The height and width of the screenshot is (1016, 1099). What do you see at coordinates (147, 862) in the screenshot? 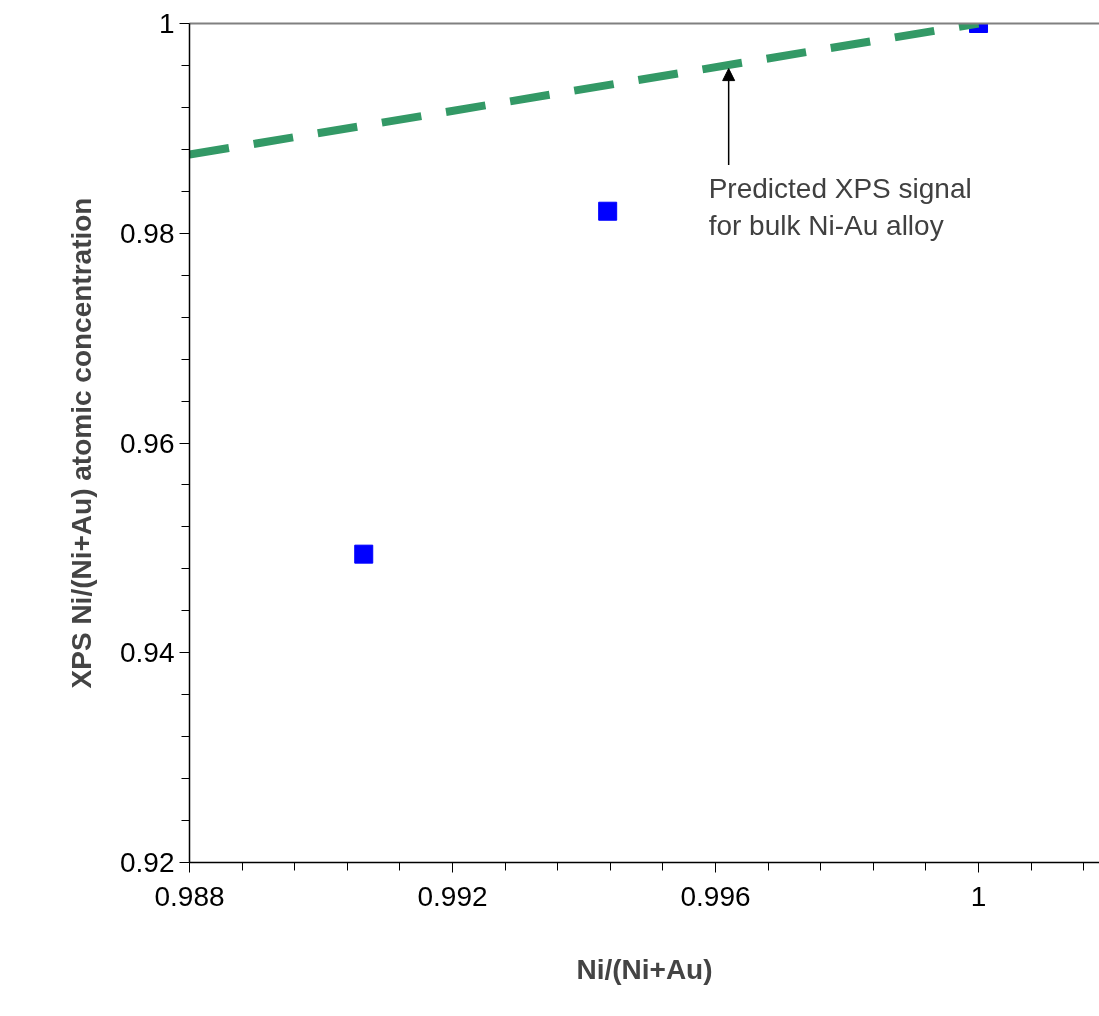
I see `y-tick-label: 0.92` at bounding box center [147, 862].